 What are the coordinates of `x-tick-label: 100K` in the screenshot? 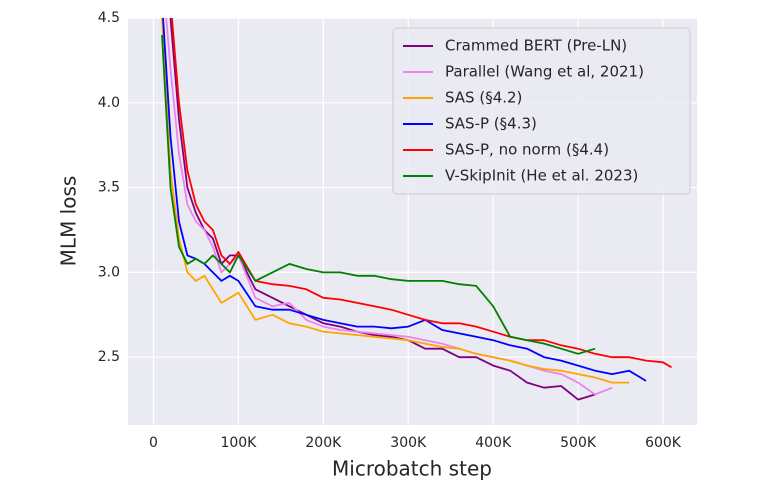 It's located at (238, 443).